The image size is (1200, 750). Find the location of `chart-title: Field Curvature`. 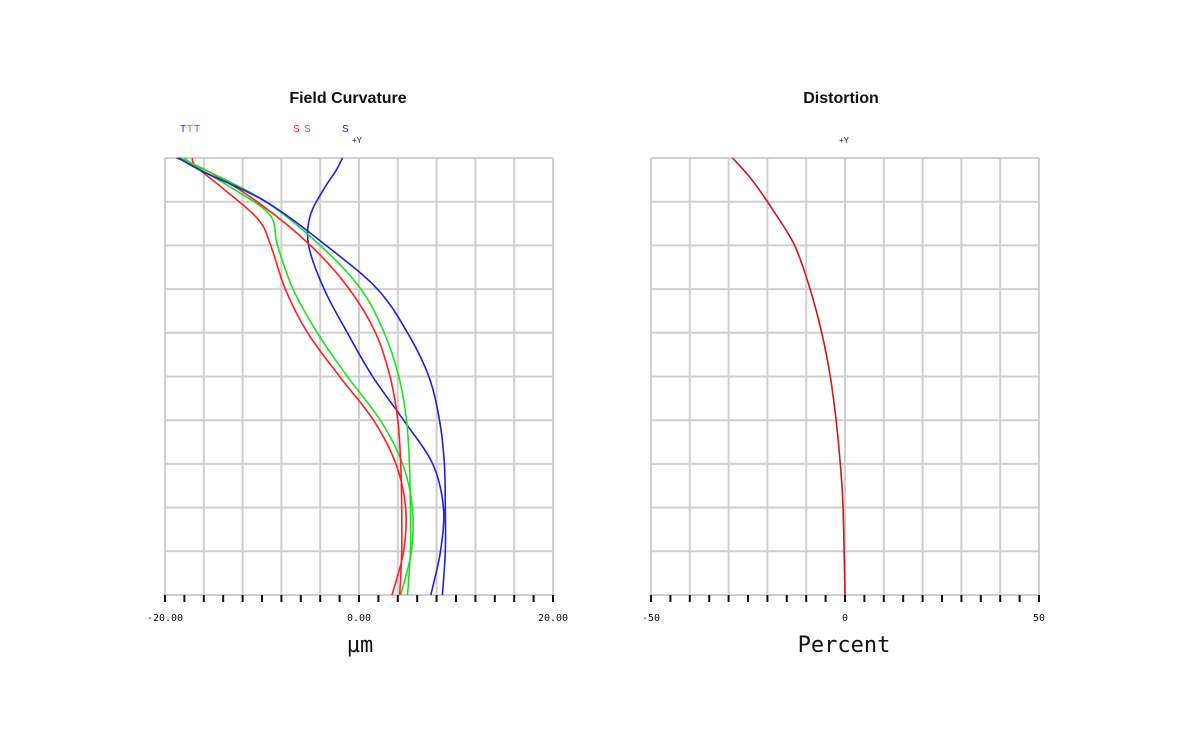

chart-title: Field Curvature is located at coordinates (347, 98).